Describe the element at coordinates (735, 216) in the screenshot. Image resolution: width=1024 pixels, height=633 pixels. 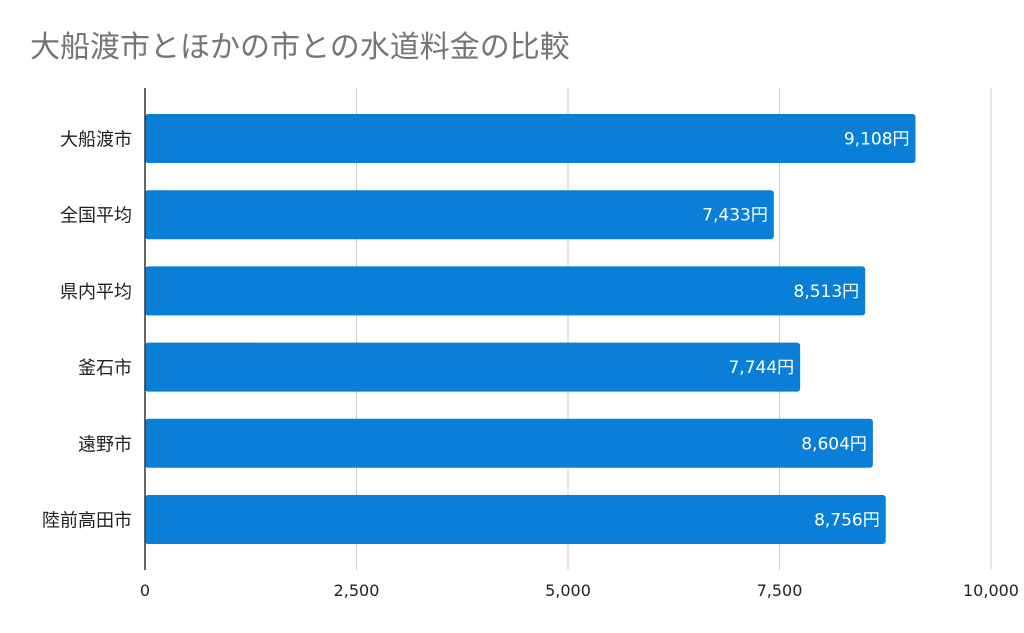
I see `data-label: 7,433円` at that location.